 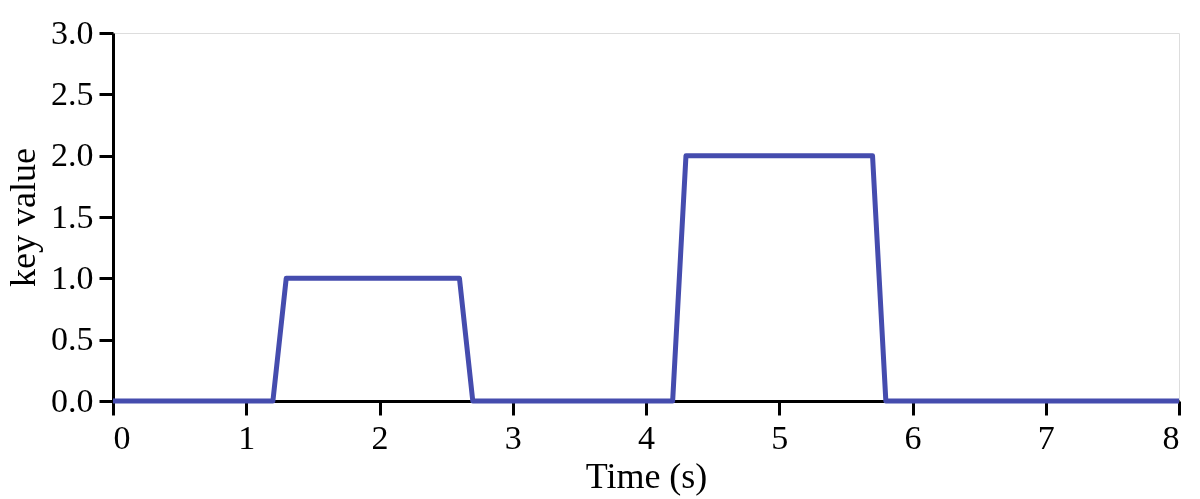 I want to click on y-tick-label: 1.5, so click(x=72, y=216).